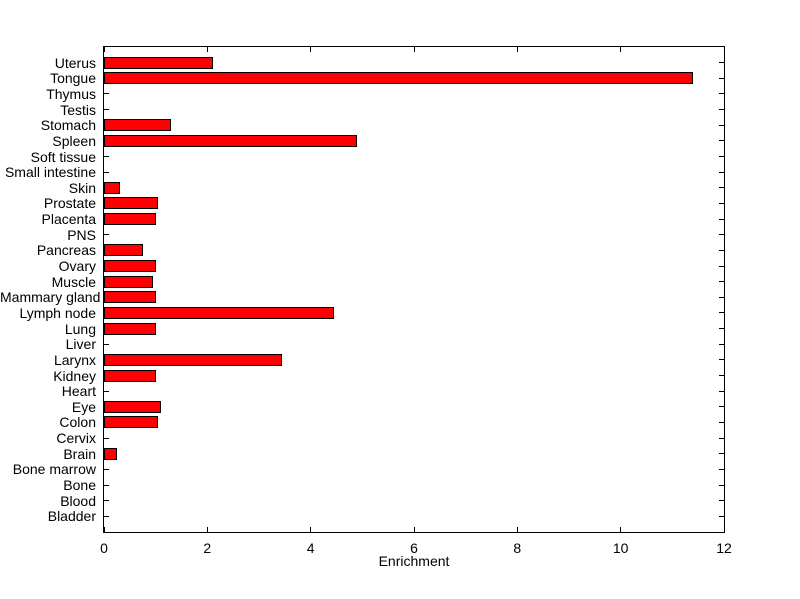 This screenshot has width=800, height=599. What do you see at coordinates (130, 375) in the screenshot?
I see `bar-kidney` at bounding box center [130, 375].